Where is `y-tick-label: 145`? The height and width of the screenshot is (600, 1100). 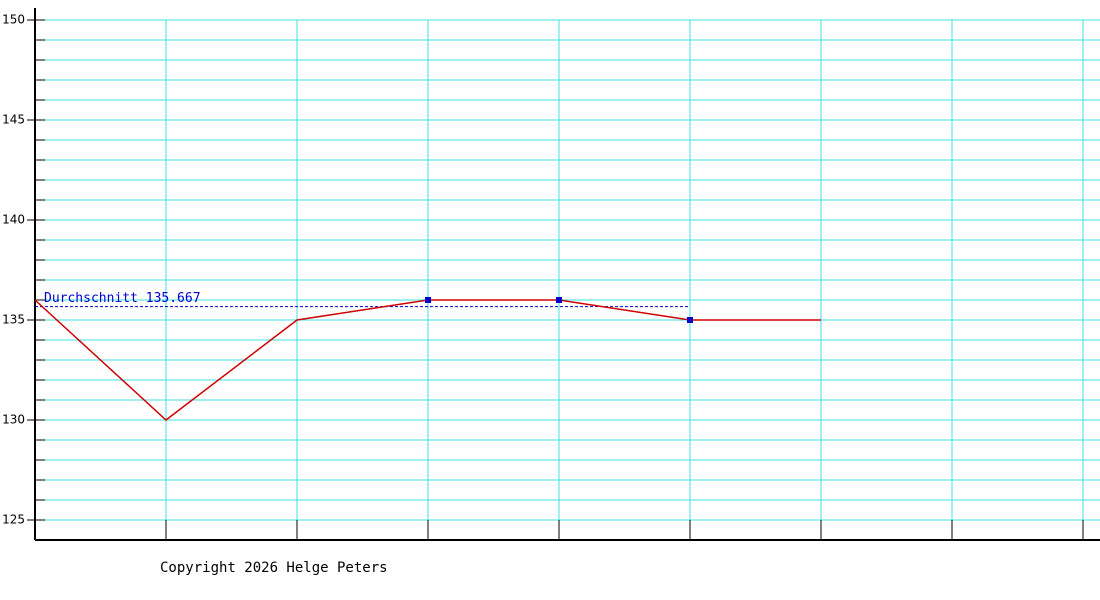
y-tick-label: 145 is located at coordinates (13, 120).